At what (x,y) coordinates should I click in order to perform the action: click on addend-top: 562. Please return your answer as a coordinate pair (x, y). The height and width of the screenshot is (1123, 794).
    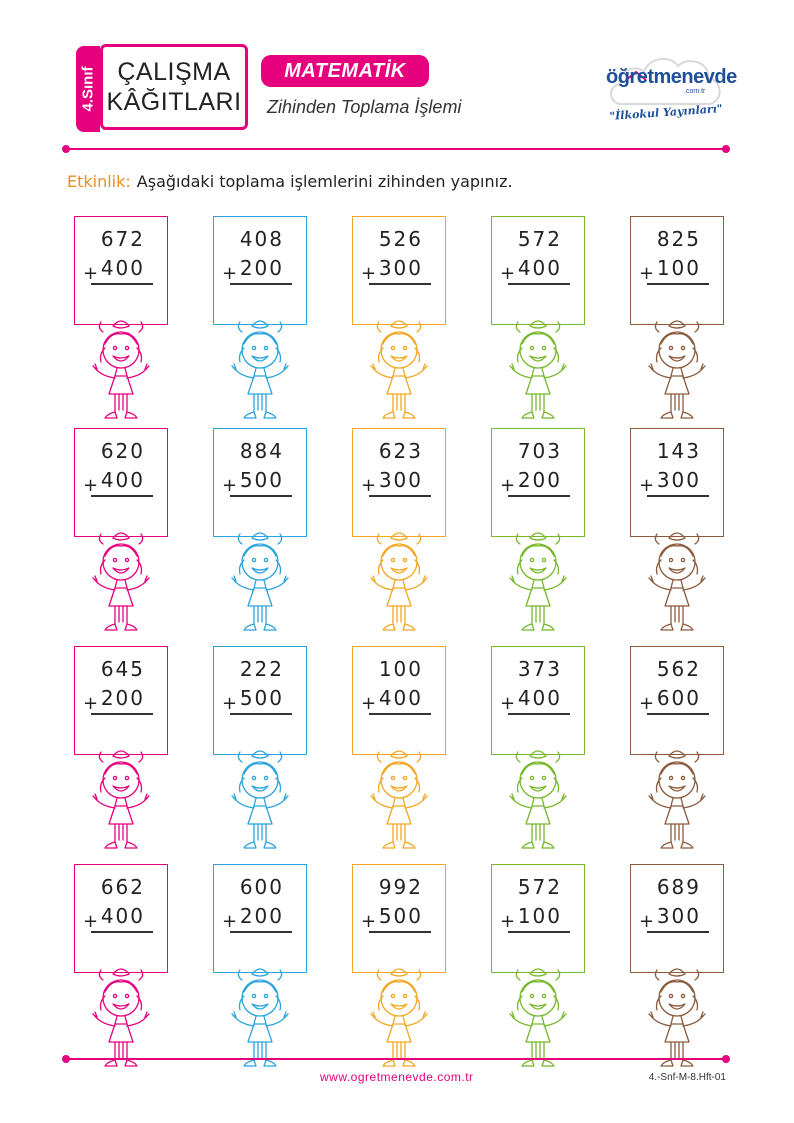
    Looking at the image, I should click on (678, 669).